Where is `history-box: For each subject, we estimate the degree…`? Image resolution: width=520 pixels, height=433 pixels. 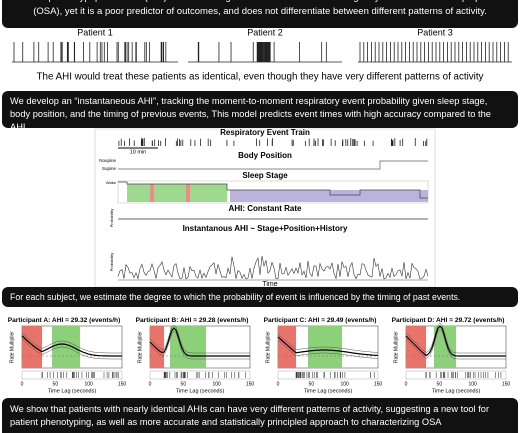
history-box: For each subject, we estimate the degree… is located at coordinates (260, 297).